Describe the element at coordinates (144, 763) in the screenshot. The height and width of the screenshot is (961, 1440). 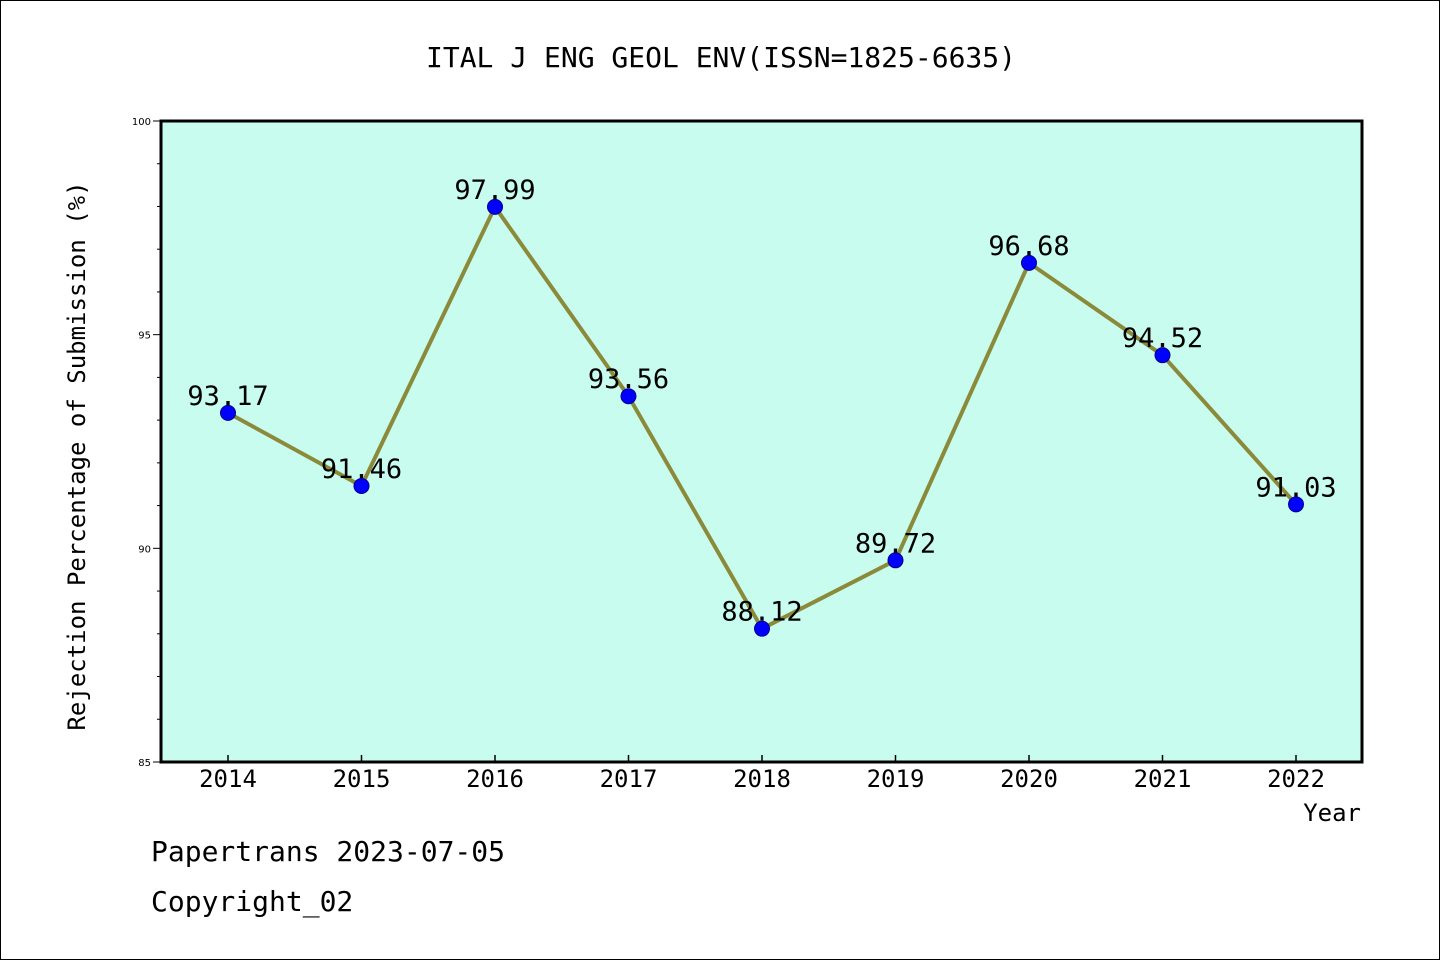
I see `y-tick-label: 85` at that location.